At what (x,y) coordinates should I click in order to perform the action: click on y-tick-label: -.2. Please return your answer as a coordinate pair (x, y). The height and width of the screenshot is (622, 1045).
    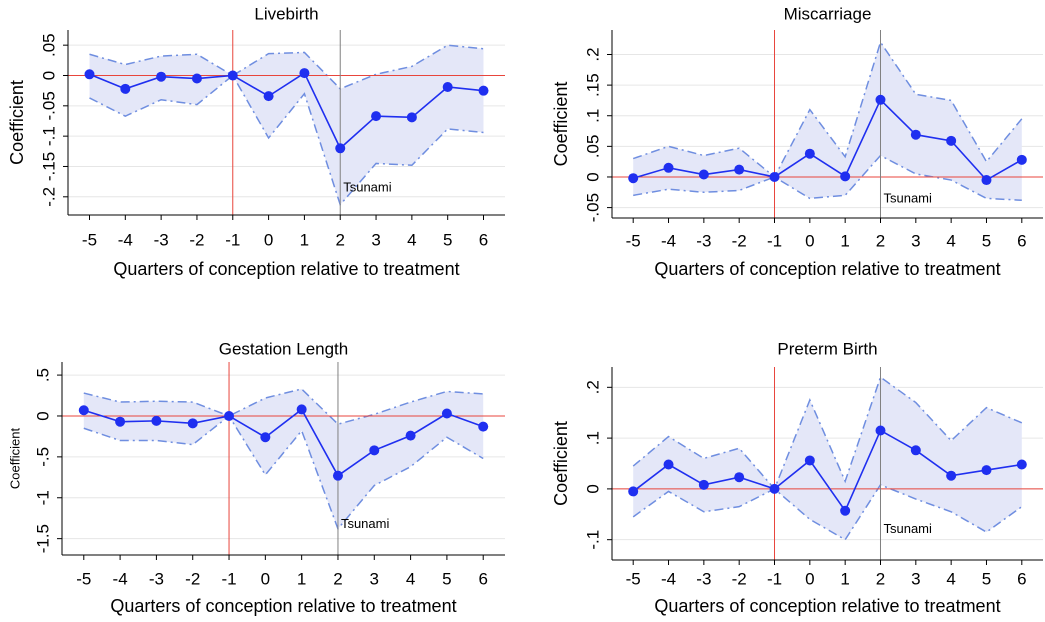
    Looking at the image, I should click on (48, 197).